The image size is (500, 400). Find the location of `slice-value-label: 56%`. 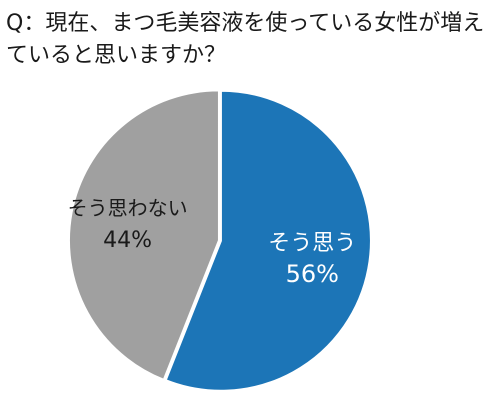

slice-value-label: 56% is located at coordinates (312, 274).